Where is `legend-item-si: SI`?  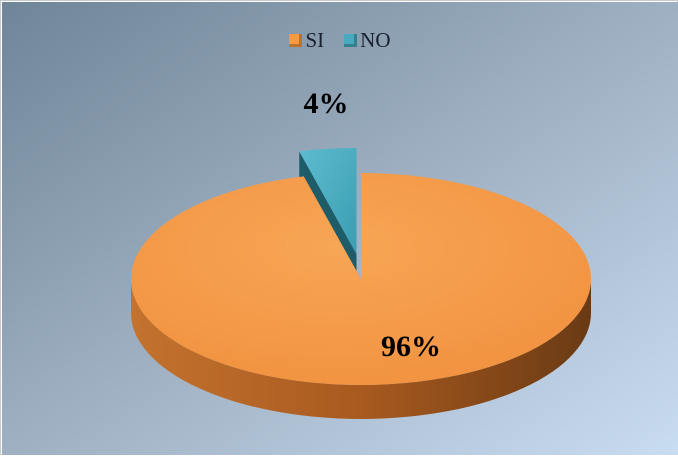
legend-item-si: SI is located at coordinates (306, 40).